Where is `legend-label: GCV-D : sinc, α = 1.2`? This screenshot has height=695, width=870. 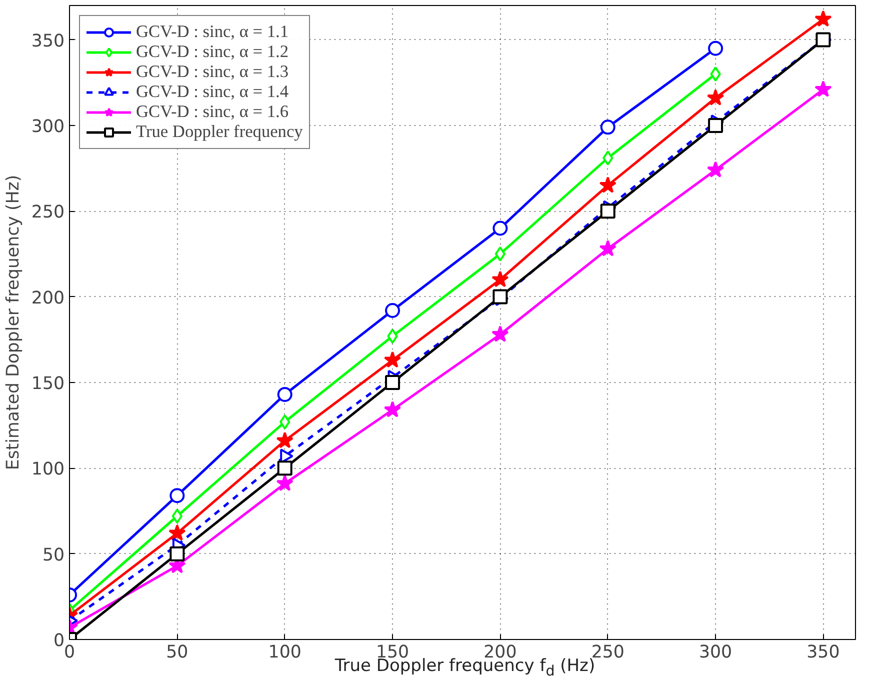 legend-label: GCV-D : sinc, α = 1.2 is located at coordinates (212, 52).